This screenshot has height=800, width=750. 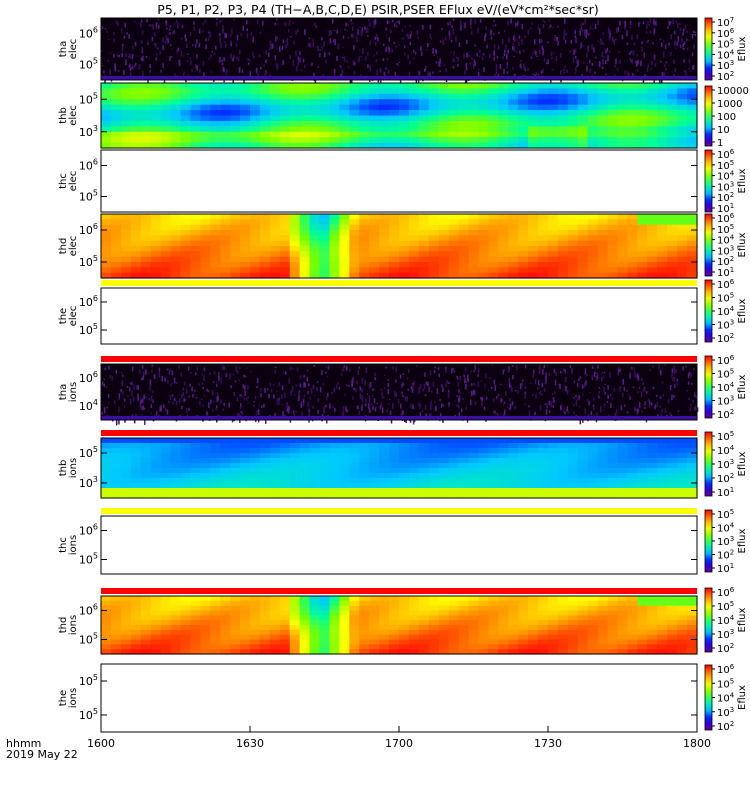 What do you see at coordinates (732, 163) in the screenshot?
I see `exponent: 5` at bounding box center [732, 163].